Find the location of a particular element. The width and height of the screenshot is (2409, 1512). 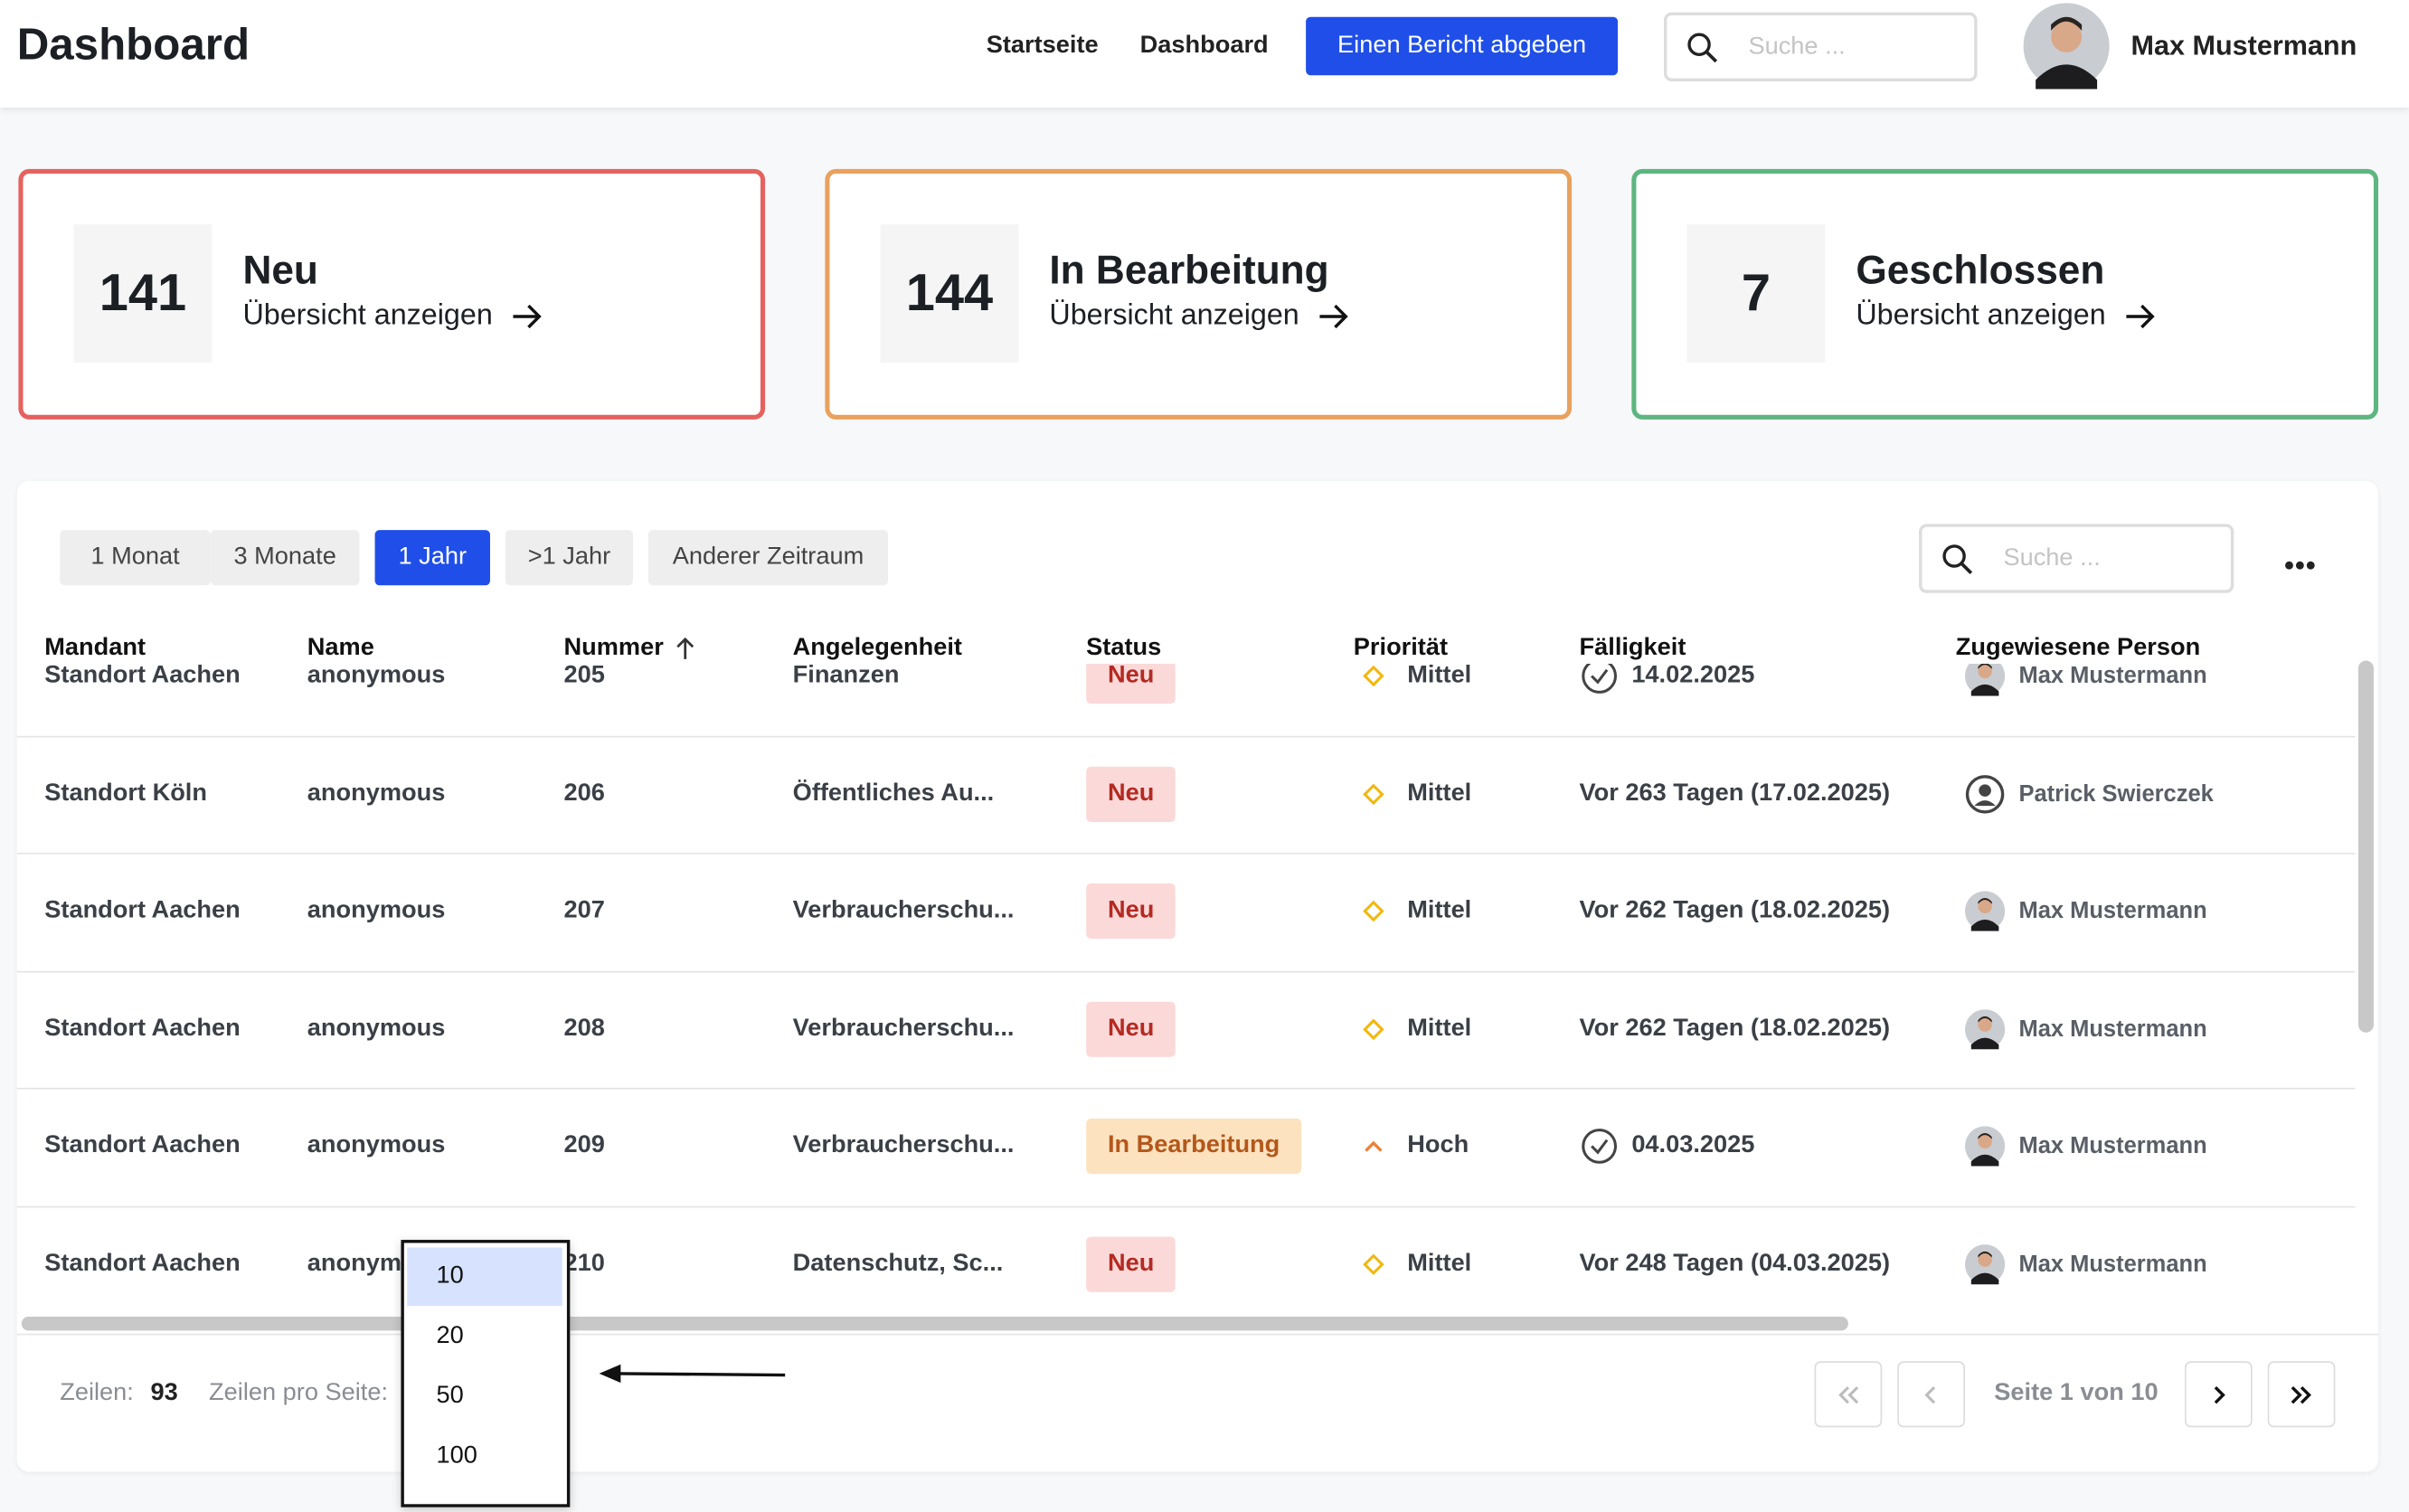

column-header: Nummer is located at coordinates (613, 647).